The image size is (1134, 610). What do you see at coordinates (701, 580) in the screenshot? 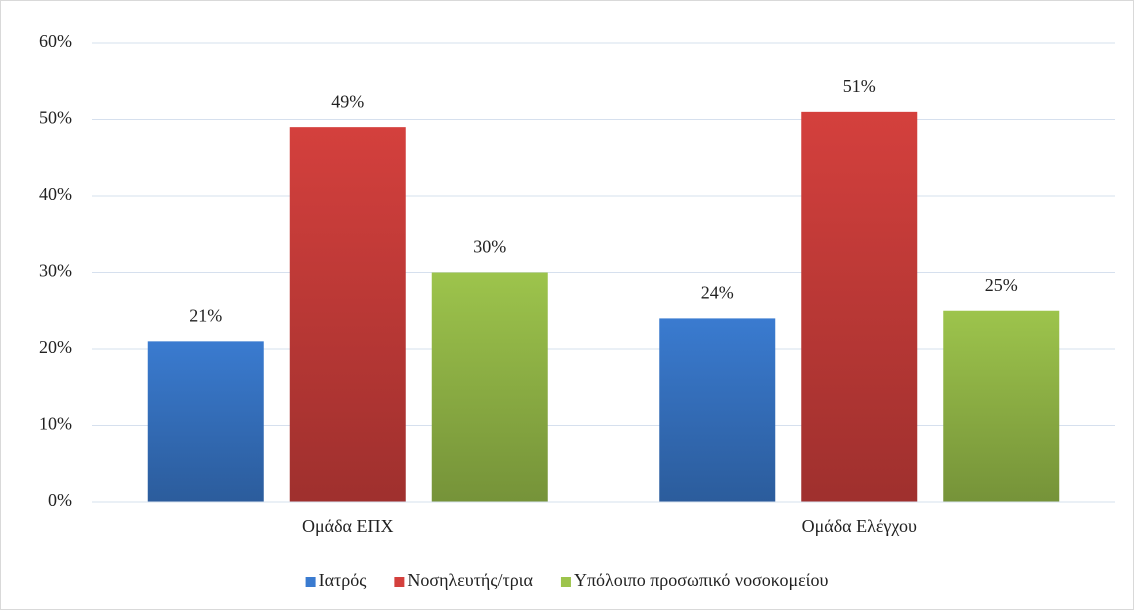
I see `legend-label: Υπόλοιπο προσωπικό νοσοκομείου` at bounding box center [701, 580].